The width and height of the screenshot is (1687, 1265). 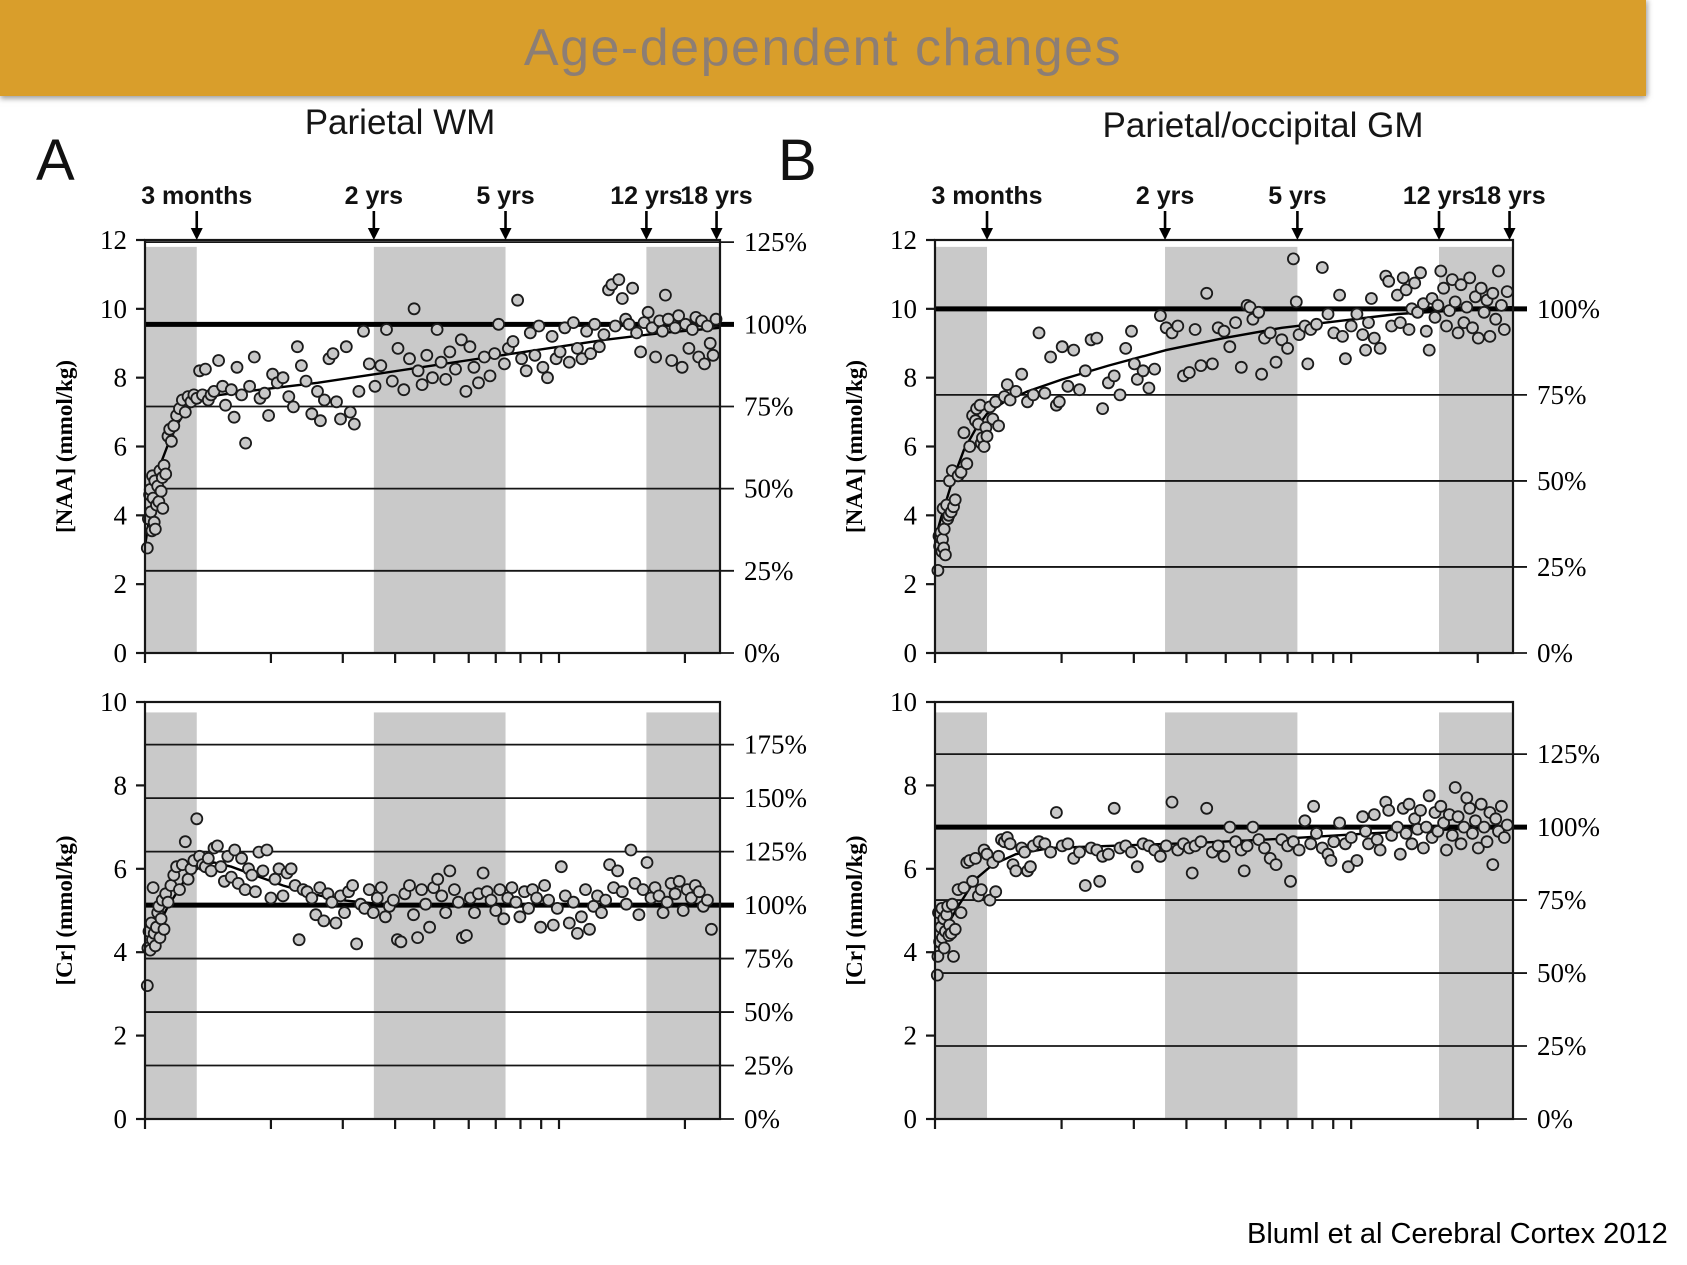 What do you see at coordinates (121, 447) in the screenshot?
I see `y-tick-label: 6` at bounding box center [121, 447].